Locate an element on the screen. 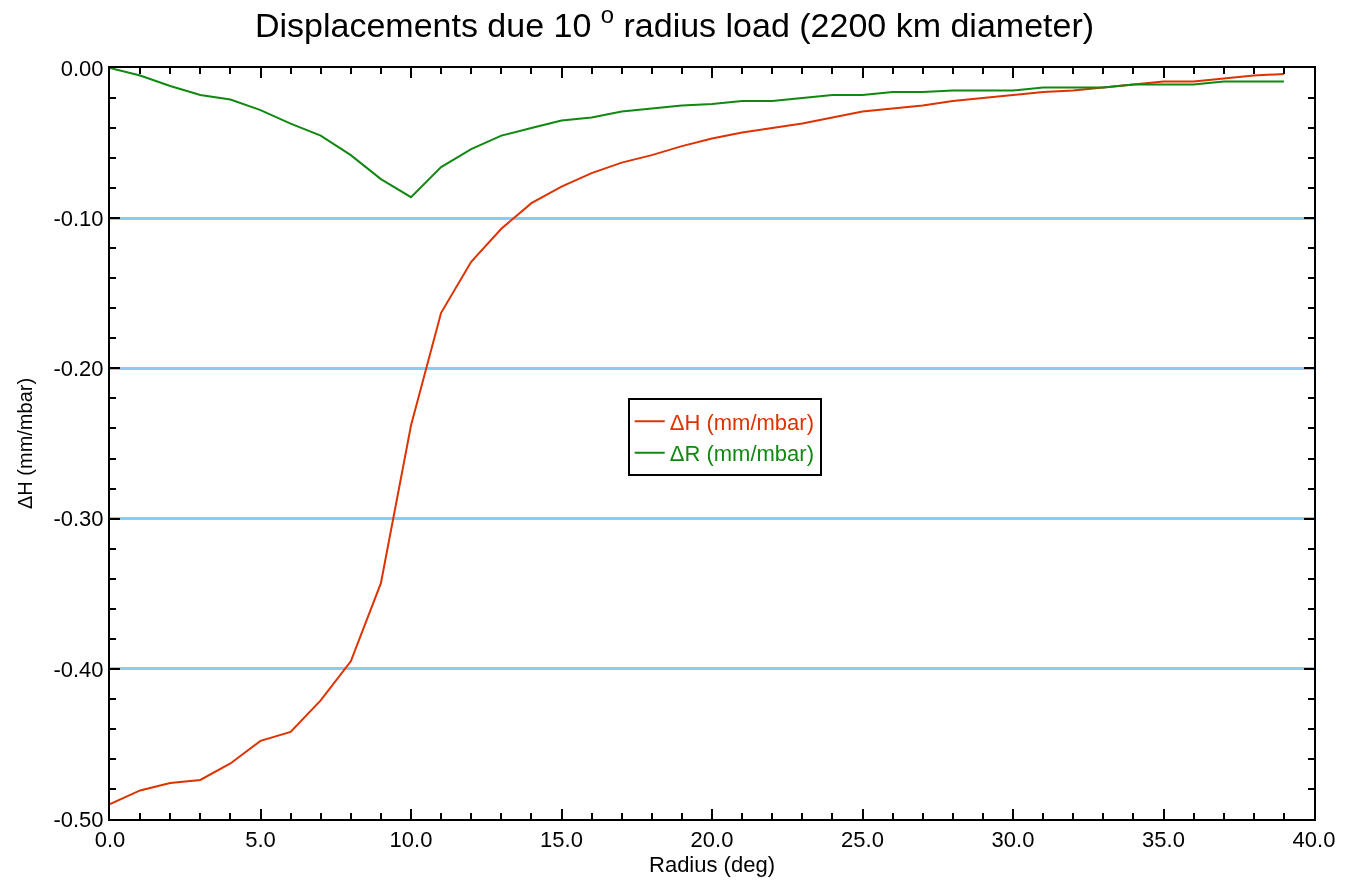  x-tick-label: 20.0 is located at coordinates (712, 840).